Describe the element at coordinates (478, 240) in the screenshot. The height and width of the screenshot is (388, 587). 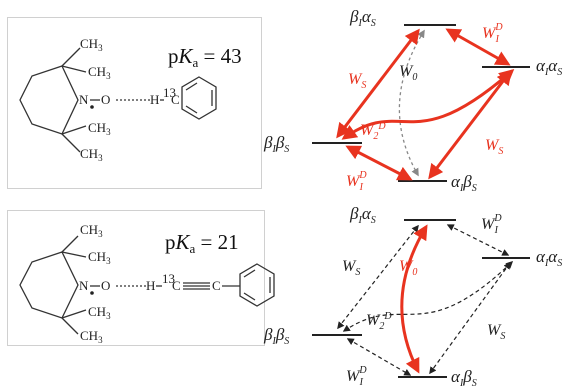
I see `bottom-w1d-top-arrow` at that location.